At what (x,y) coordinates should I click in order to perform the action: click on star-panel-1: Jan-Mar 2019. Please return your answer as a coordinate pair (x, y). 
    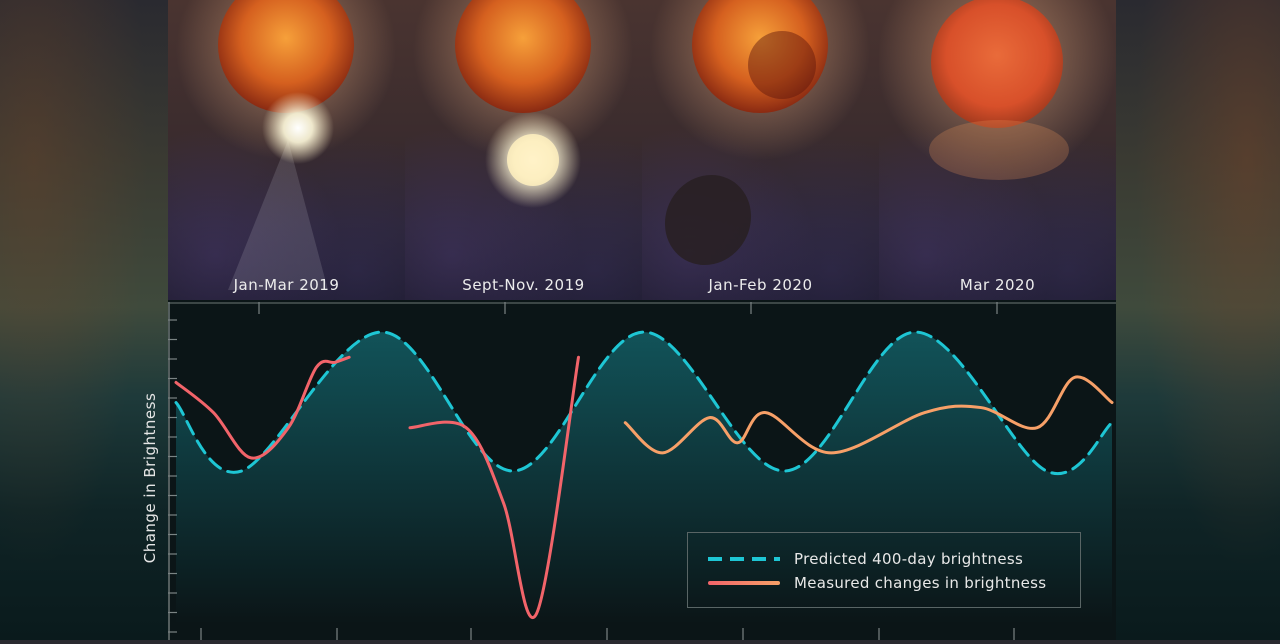
    Looking at the image, I should click on (287, 150).